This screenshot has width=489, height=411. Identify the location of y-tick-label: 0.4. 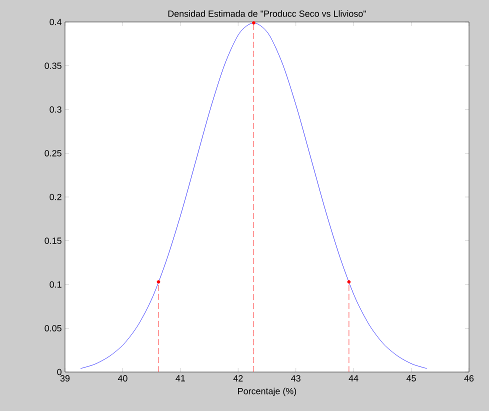
(56, 22).